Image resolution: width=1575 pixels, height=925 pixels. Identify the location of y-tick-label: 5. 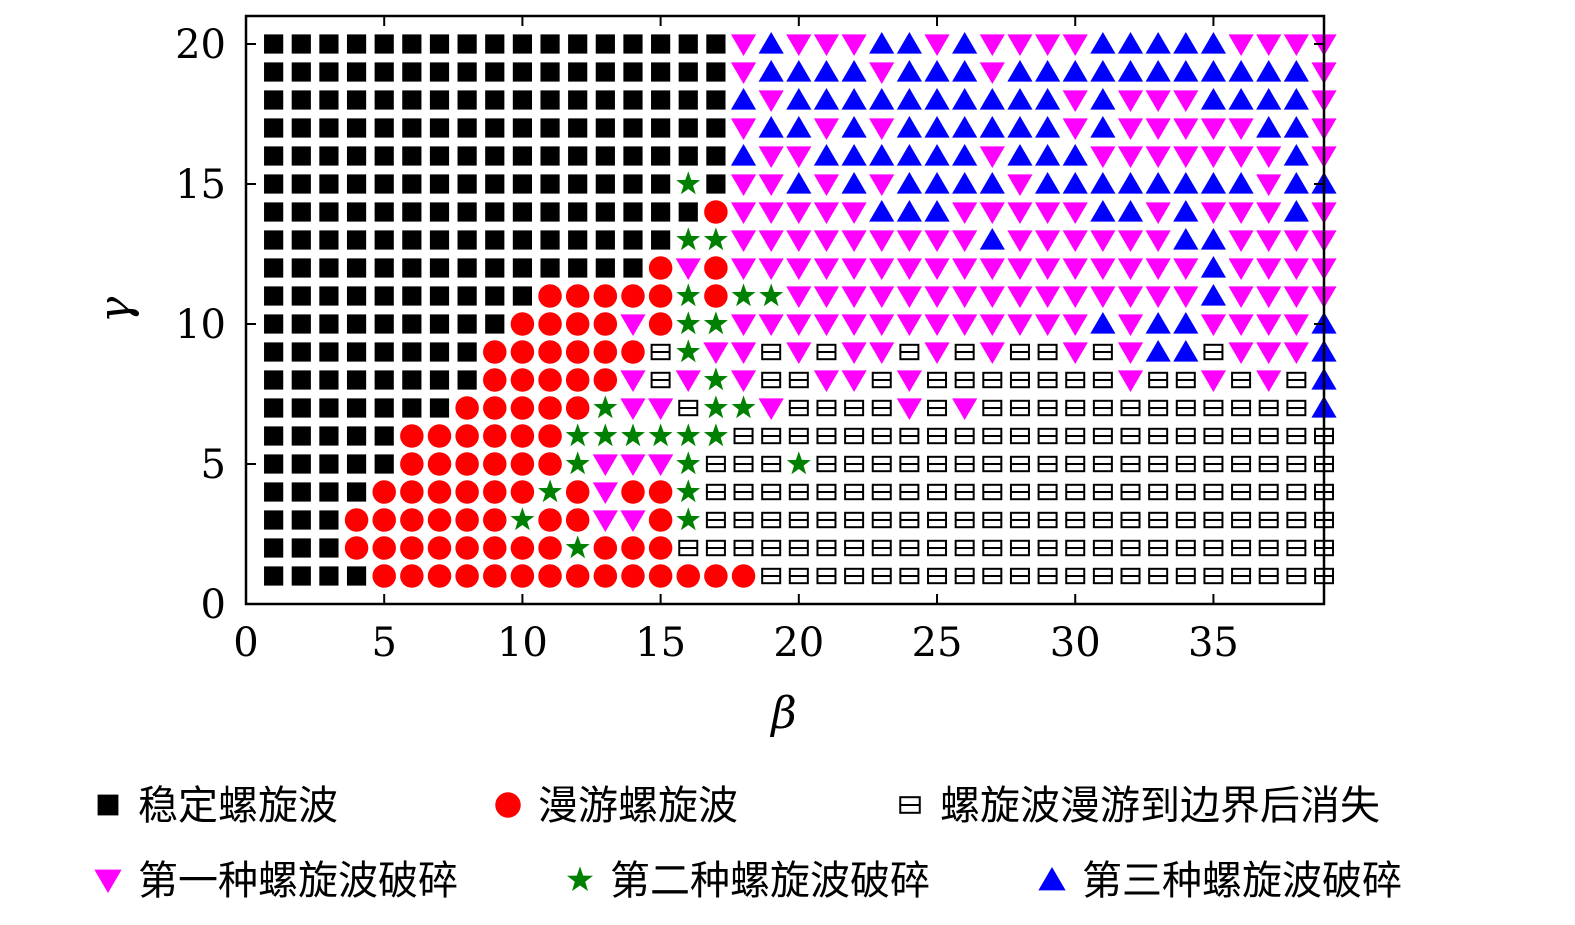
(213, 465).